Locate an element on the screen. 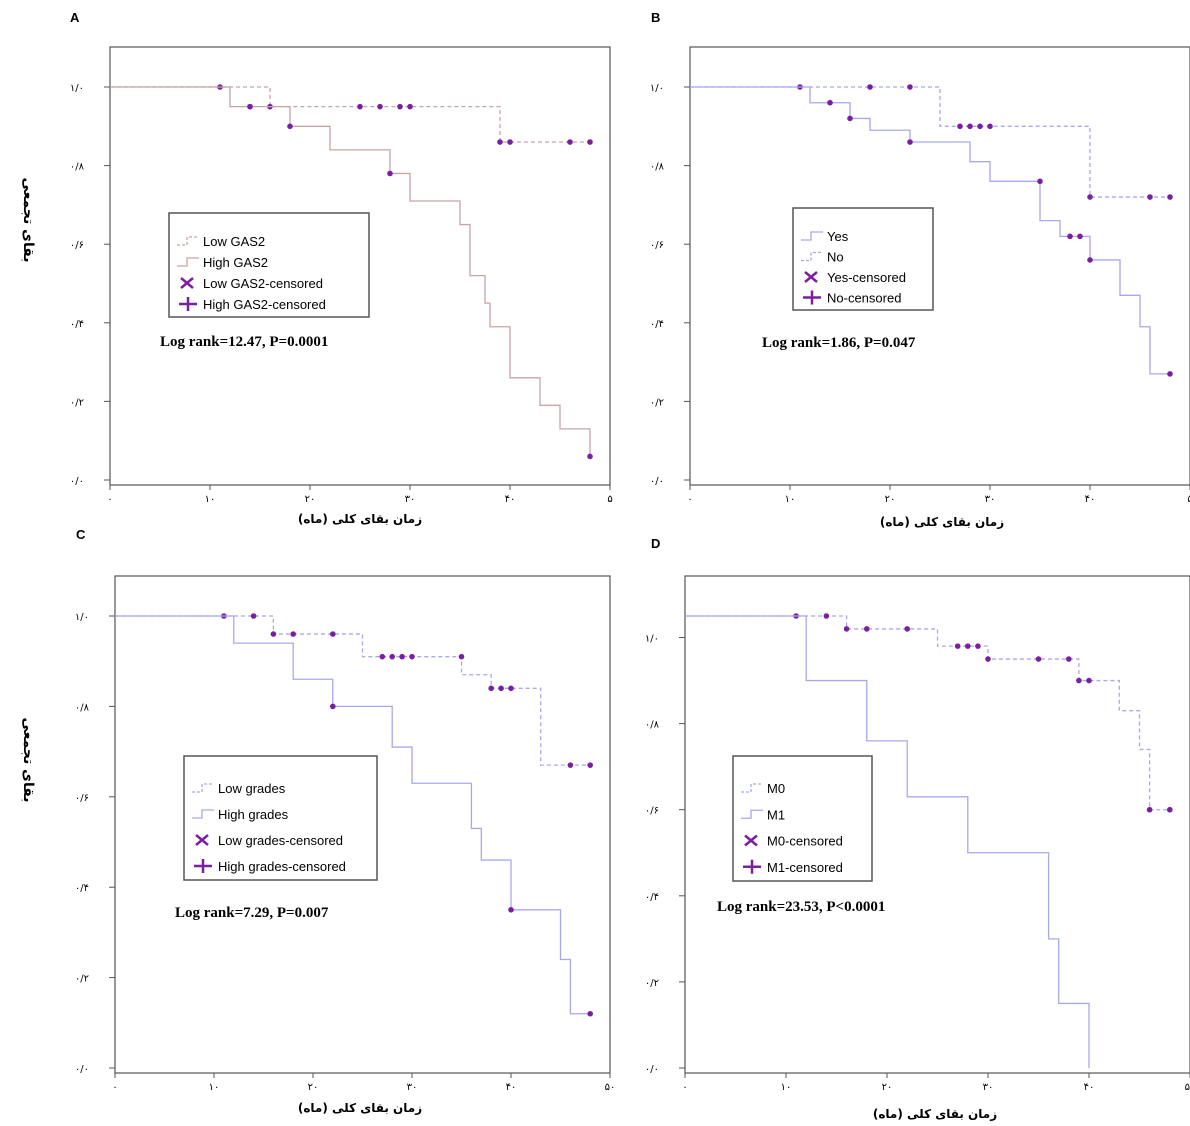 The height and width of the screenshot is (1126, 1190). log-rank-annotation: Log rank=12.47, P=0.0001 is located at coordinates (244, 342).